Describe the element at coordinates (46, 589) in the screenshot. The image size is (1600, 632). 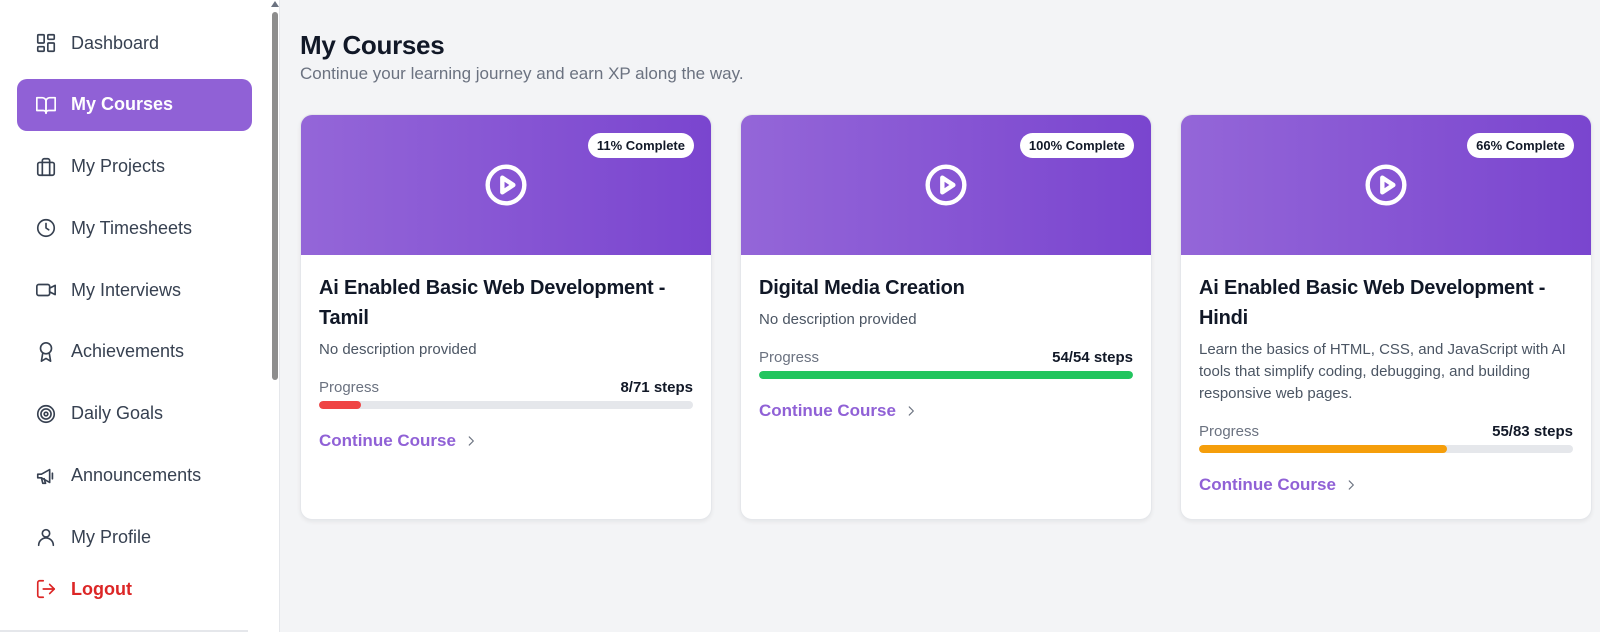
I see `logout-icon` at that location.